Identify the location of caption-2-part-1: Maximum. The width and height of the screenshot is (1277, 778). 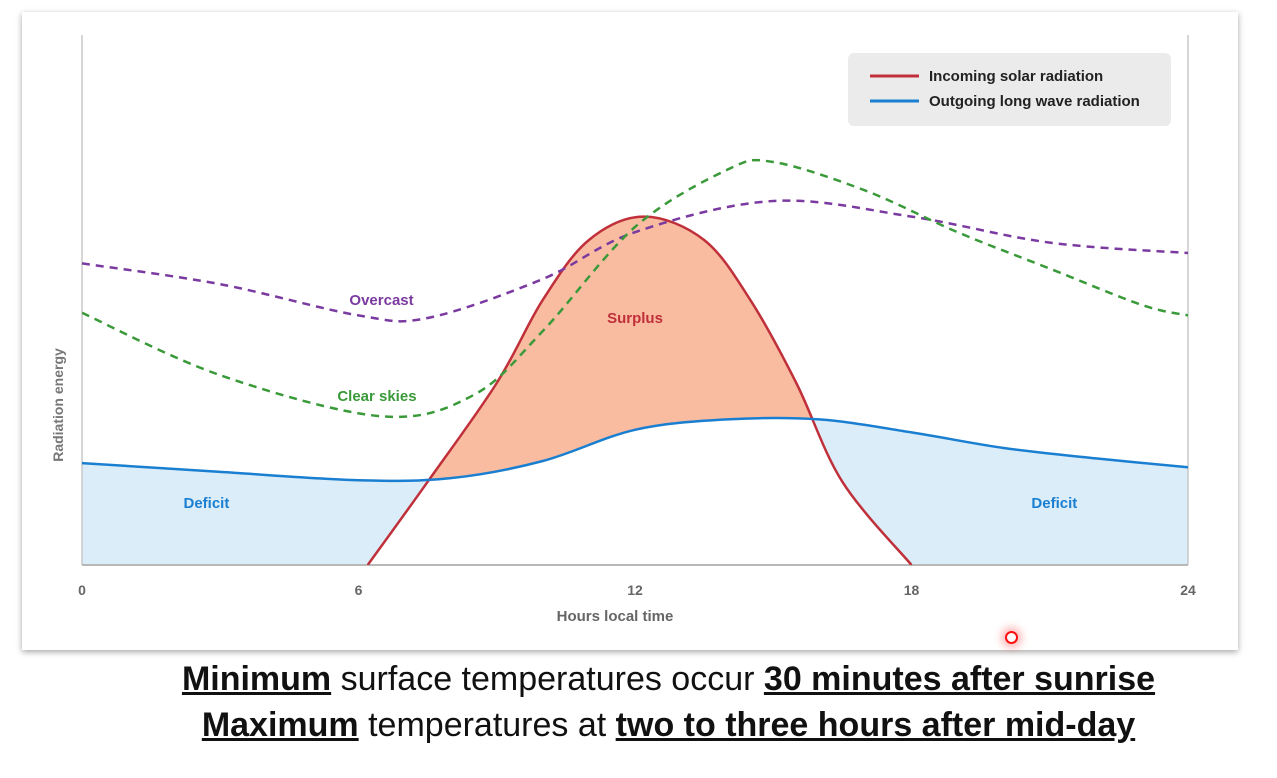
(280, 725).